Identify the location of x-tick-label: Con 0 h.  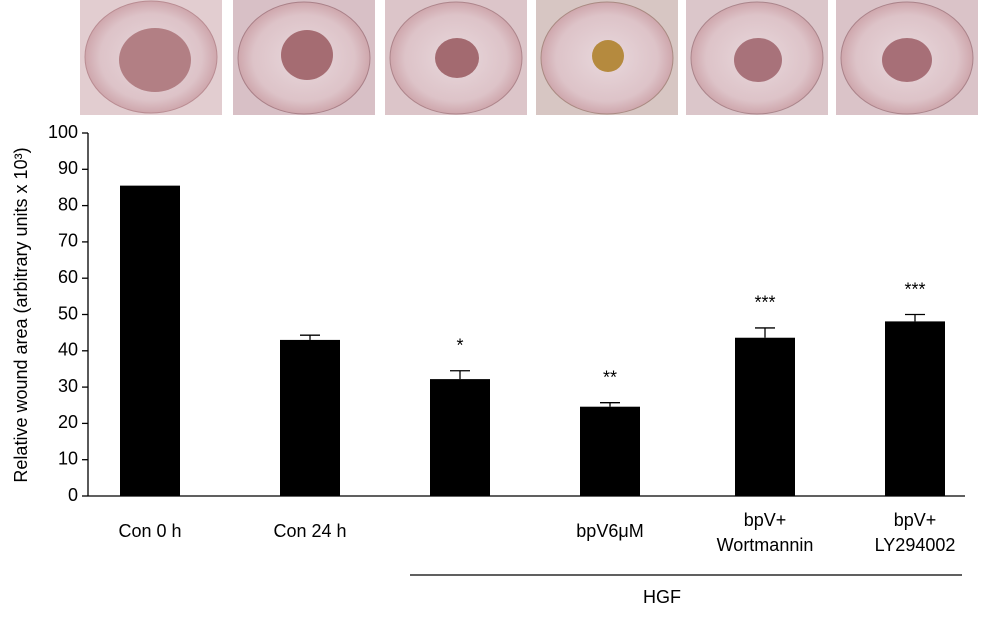
(149, 531).